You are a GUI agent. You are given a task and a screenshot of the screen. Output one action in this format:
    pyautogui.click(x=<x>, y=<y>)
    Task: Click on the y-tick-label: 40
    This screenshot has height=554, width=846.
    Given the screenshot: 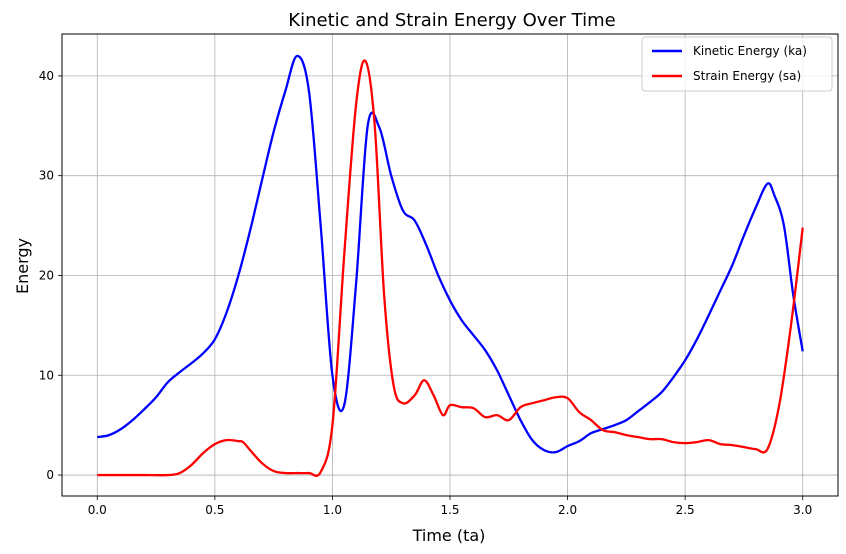 What is the action you would take?
    pyautogui.click(x=46, y=76)
    